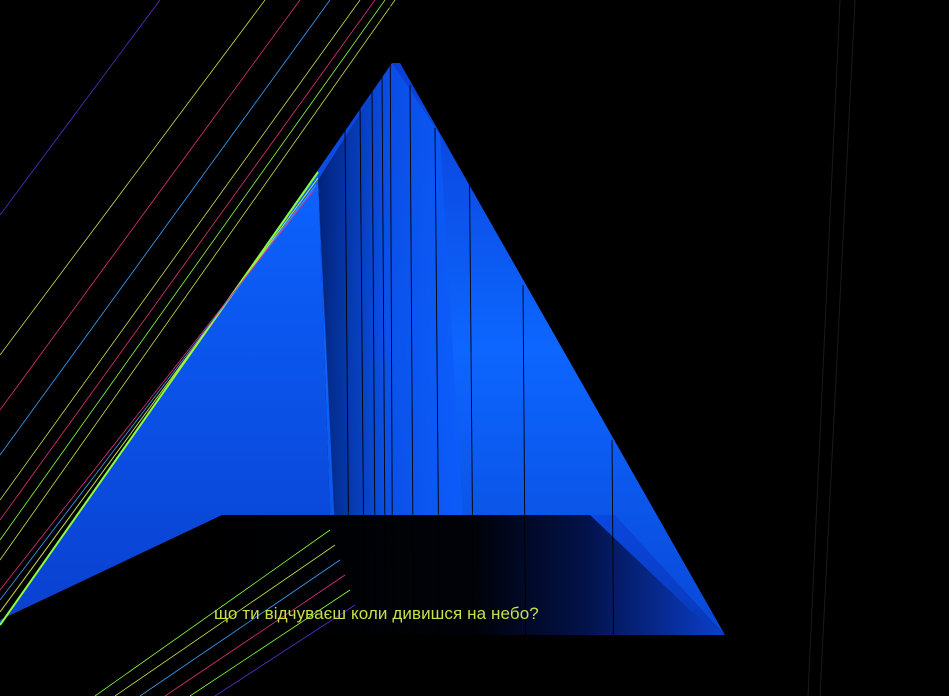 The width and height of the screenshot is (949, 696). I want to click on lower-hairlines, so click(225, 612).